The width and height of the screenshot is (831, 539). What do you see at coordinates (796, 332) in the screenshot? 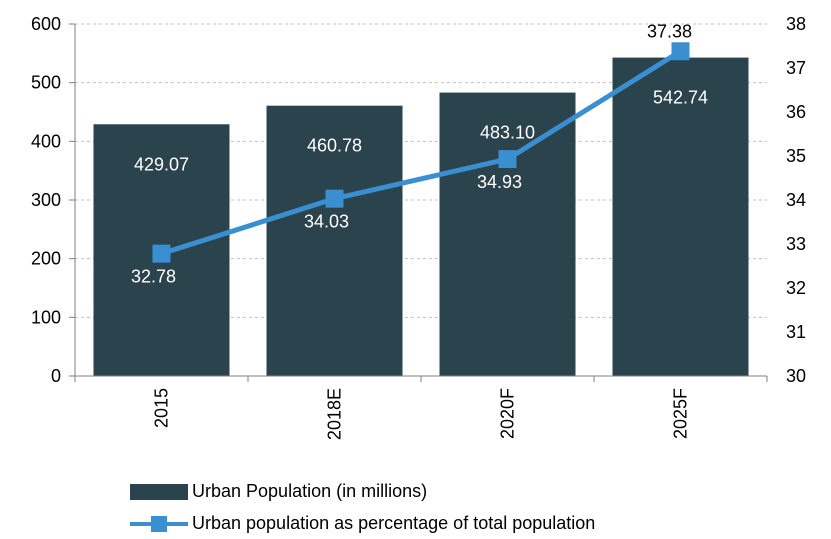
I see `right-tick-label: 31` at bounding box center [796, 332].